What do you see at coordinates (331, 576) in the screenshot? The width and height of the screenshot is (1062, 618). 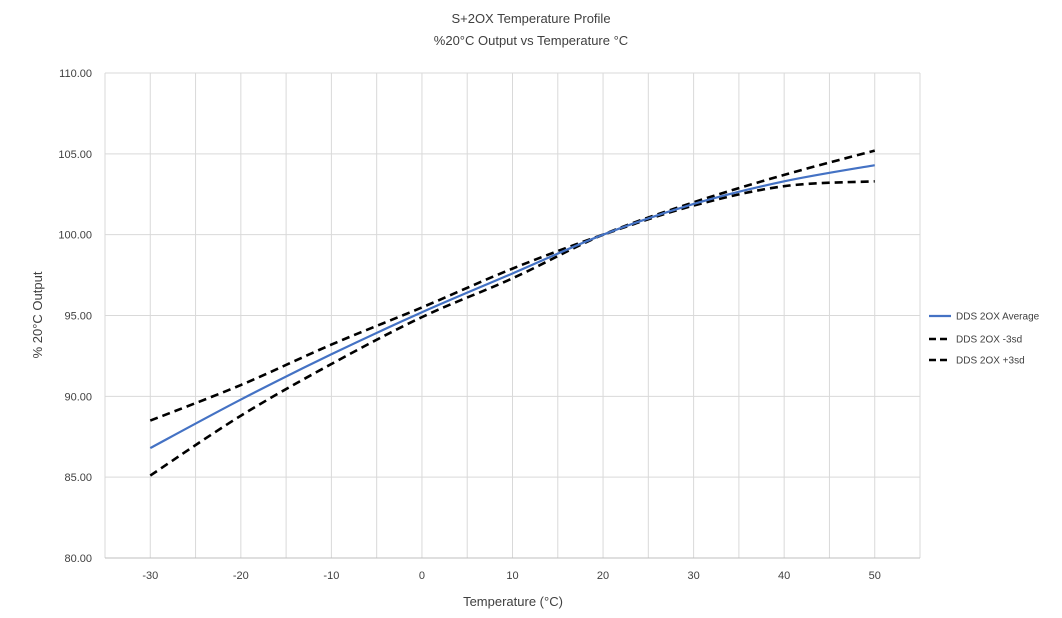 I see `x-tick-label: -10` at bounding box center [331, 576].